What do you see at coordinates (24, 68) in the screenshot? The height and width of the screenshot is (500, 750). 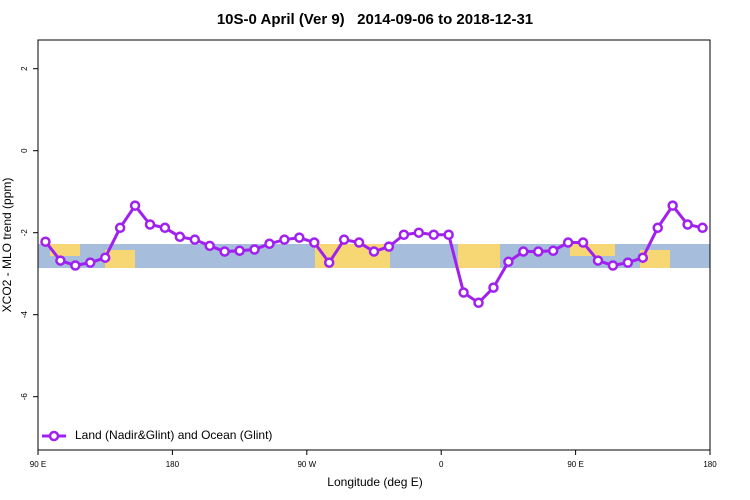 I see `y-tick-label: 2` at bounding box center [24, 68].